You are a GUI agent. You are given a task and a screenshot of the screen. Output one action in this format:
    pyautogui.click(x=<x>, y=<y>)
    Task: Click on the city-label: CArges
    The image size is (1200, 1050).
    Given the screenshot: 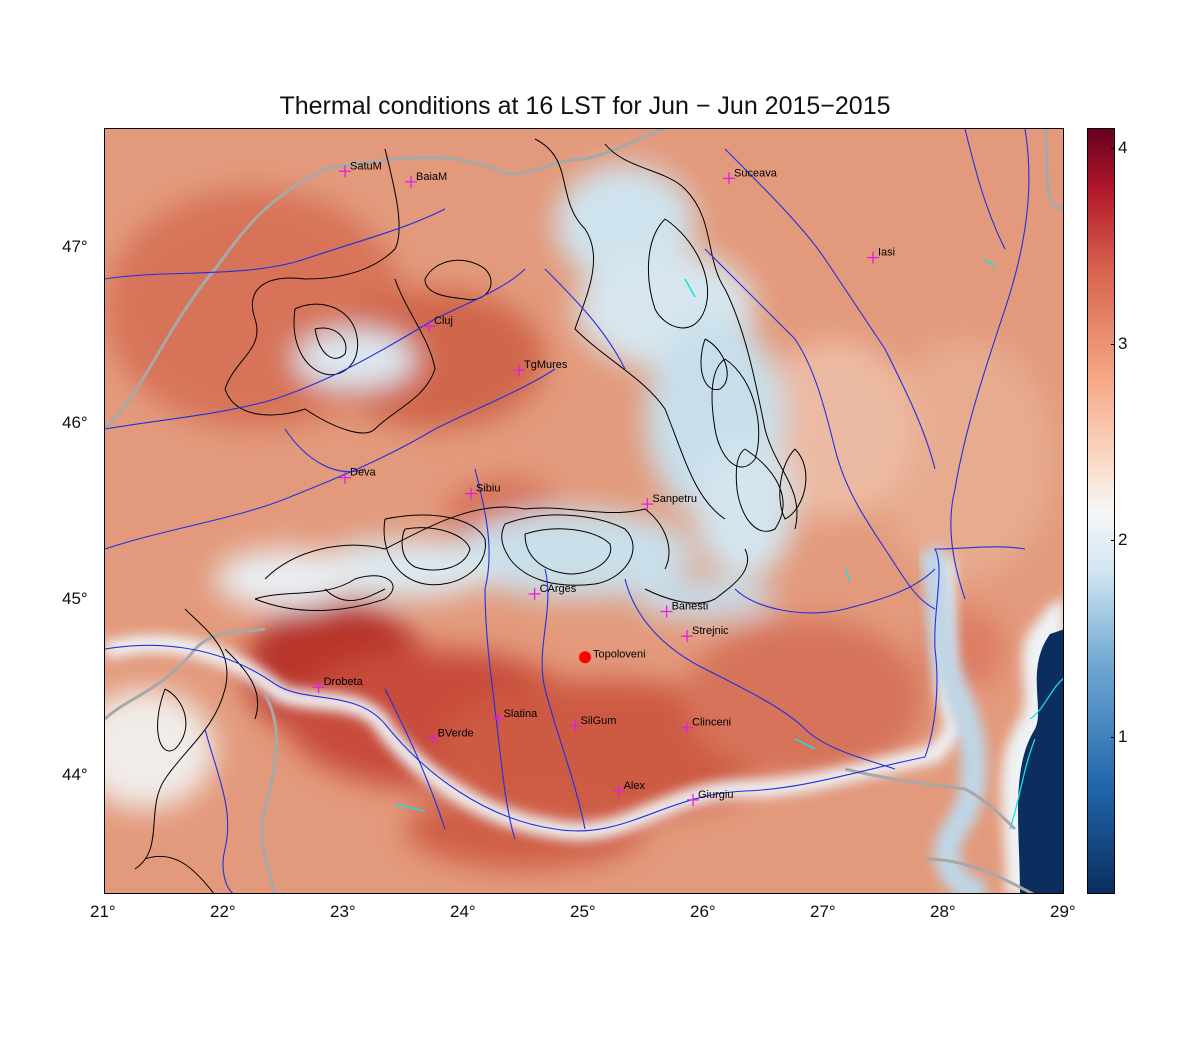 What is the action you would take?
    pyautogui.click(x=558, y=589)
    